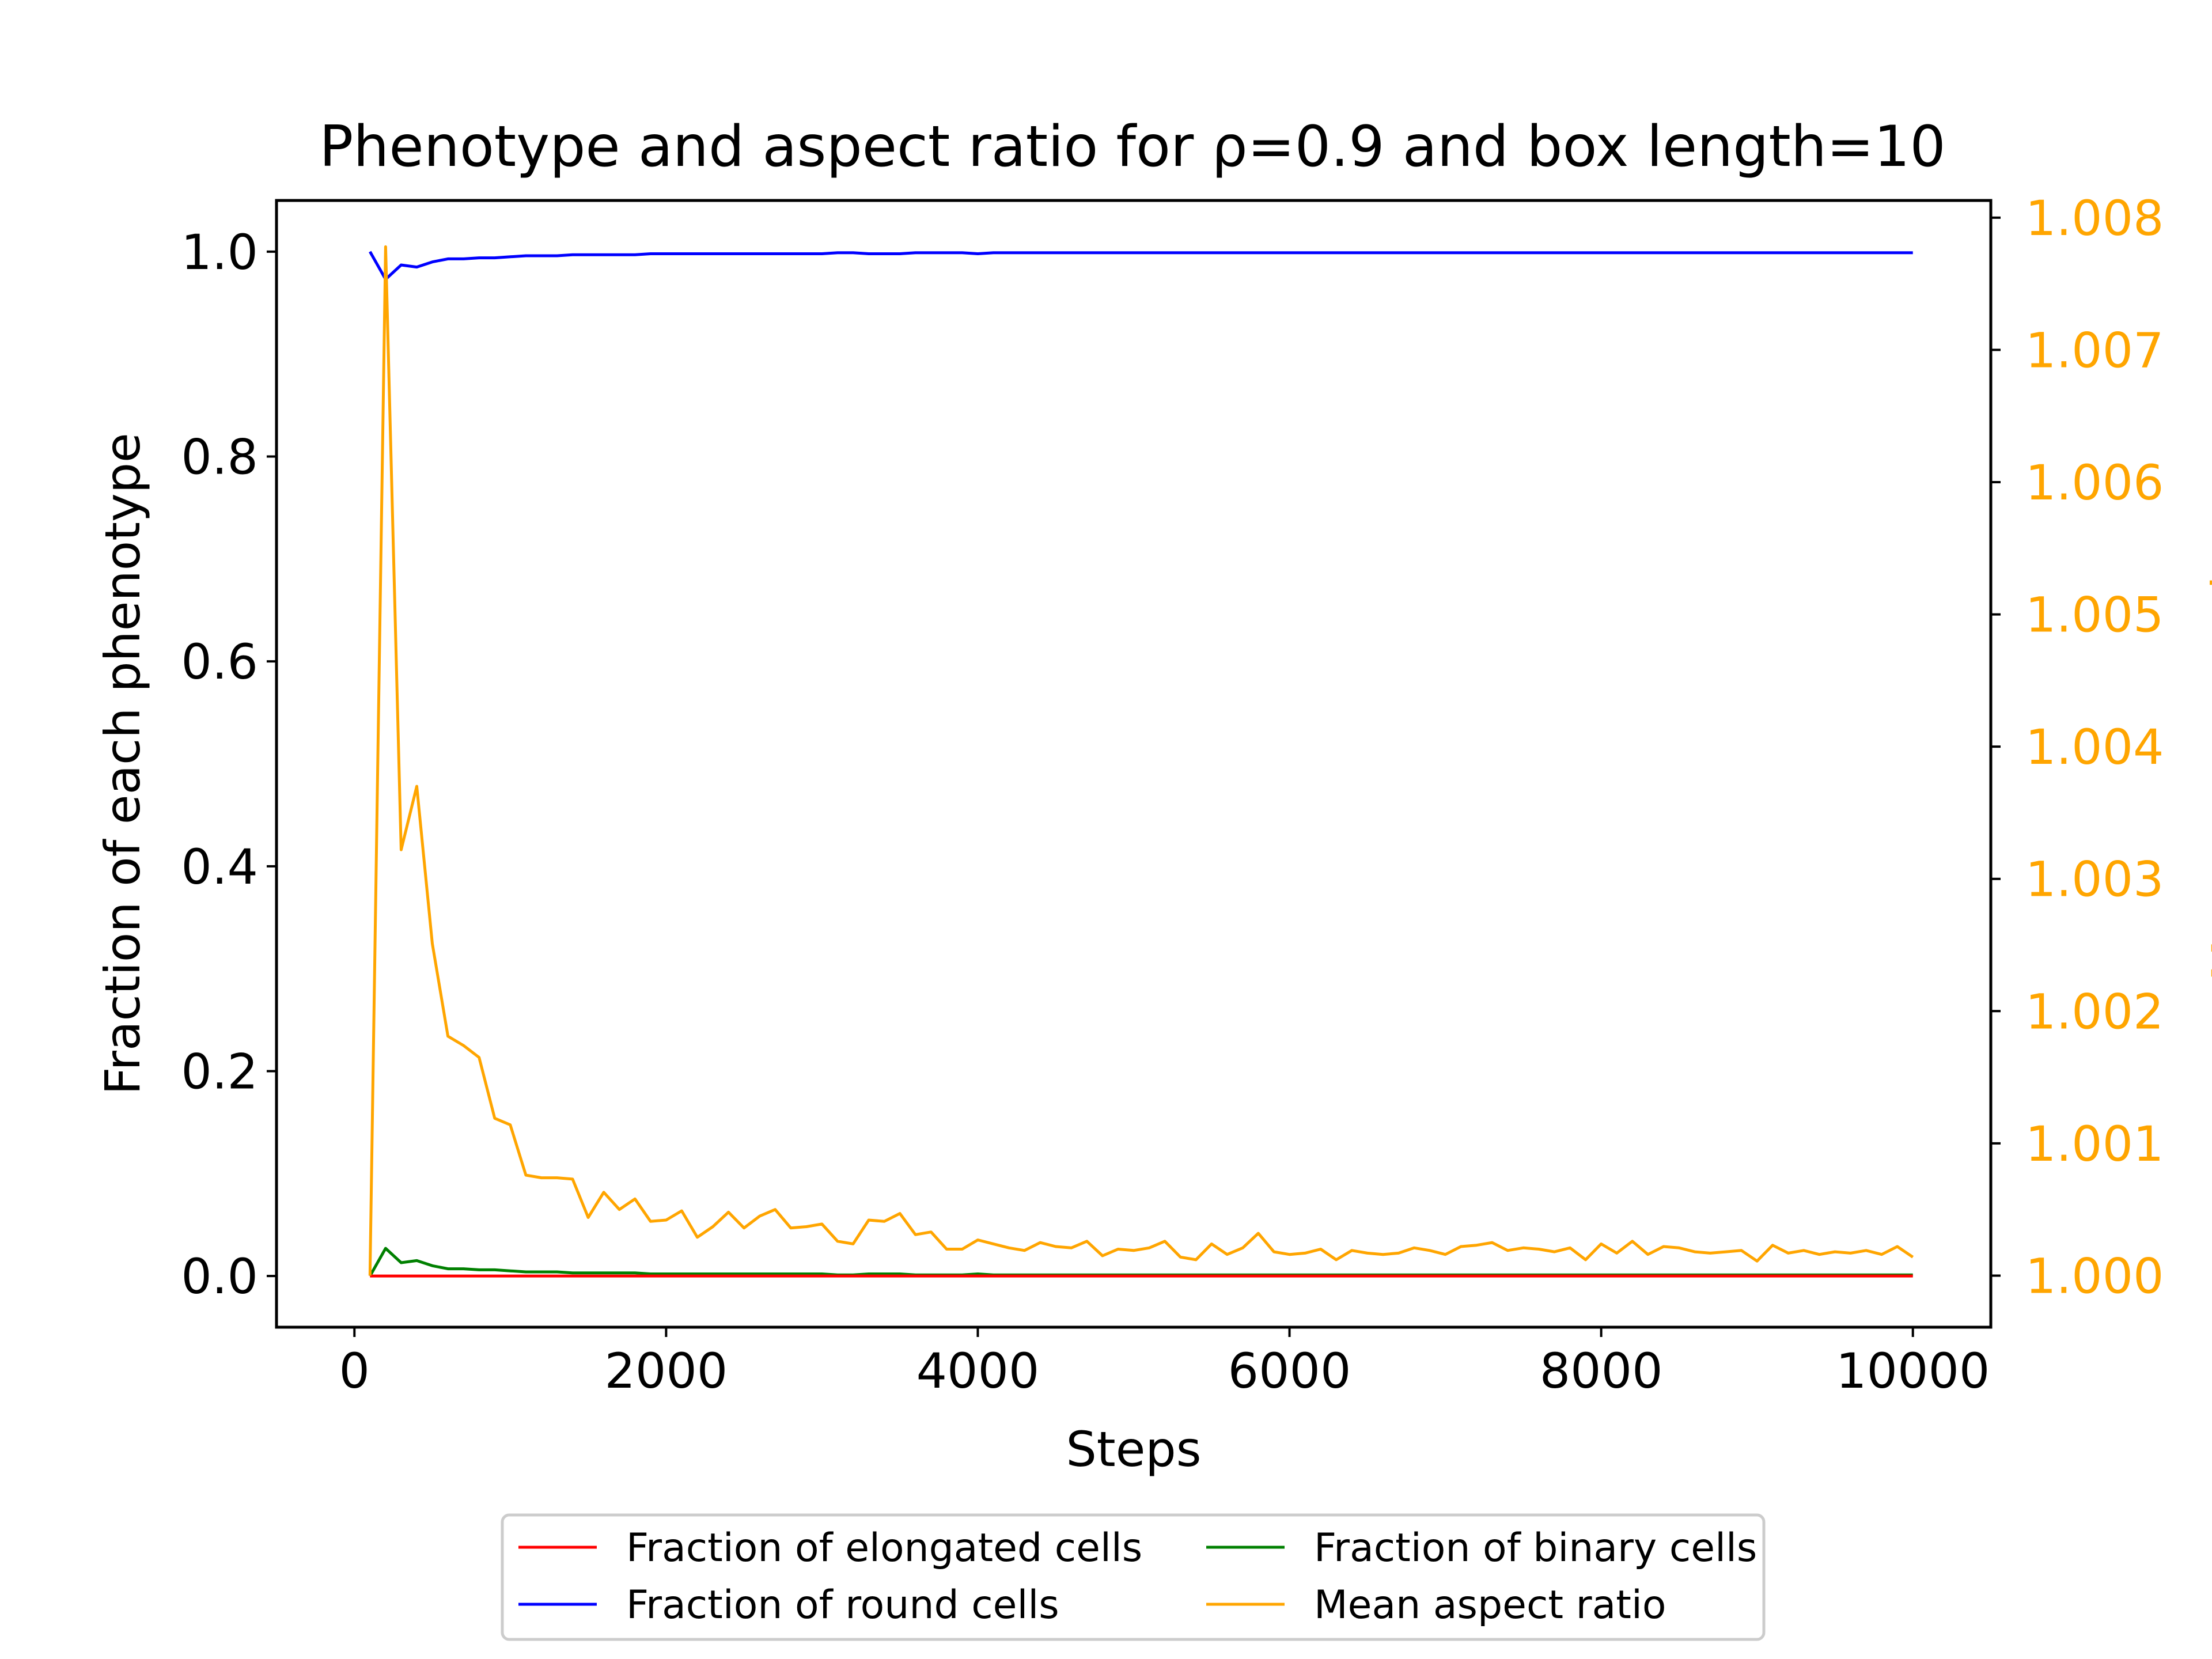 The height and width of the screenshot is (1659, 2212). I want to click on y2-axis-label: Mean aspect ratio, so click(2207, 763).